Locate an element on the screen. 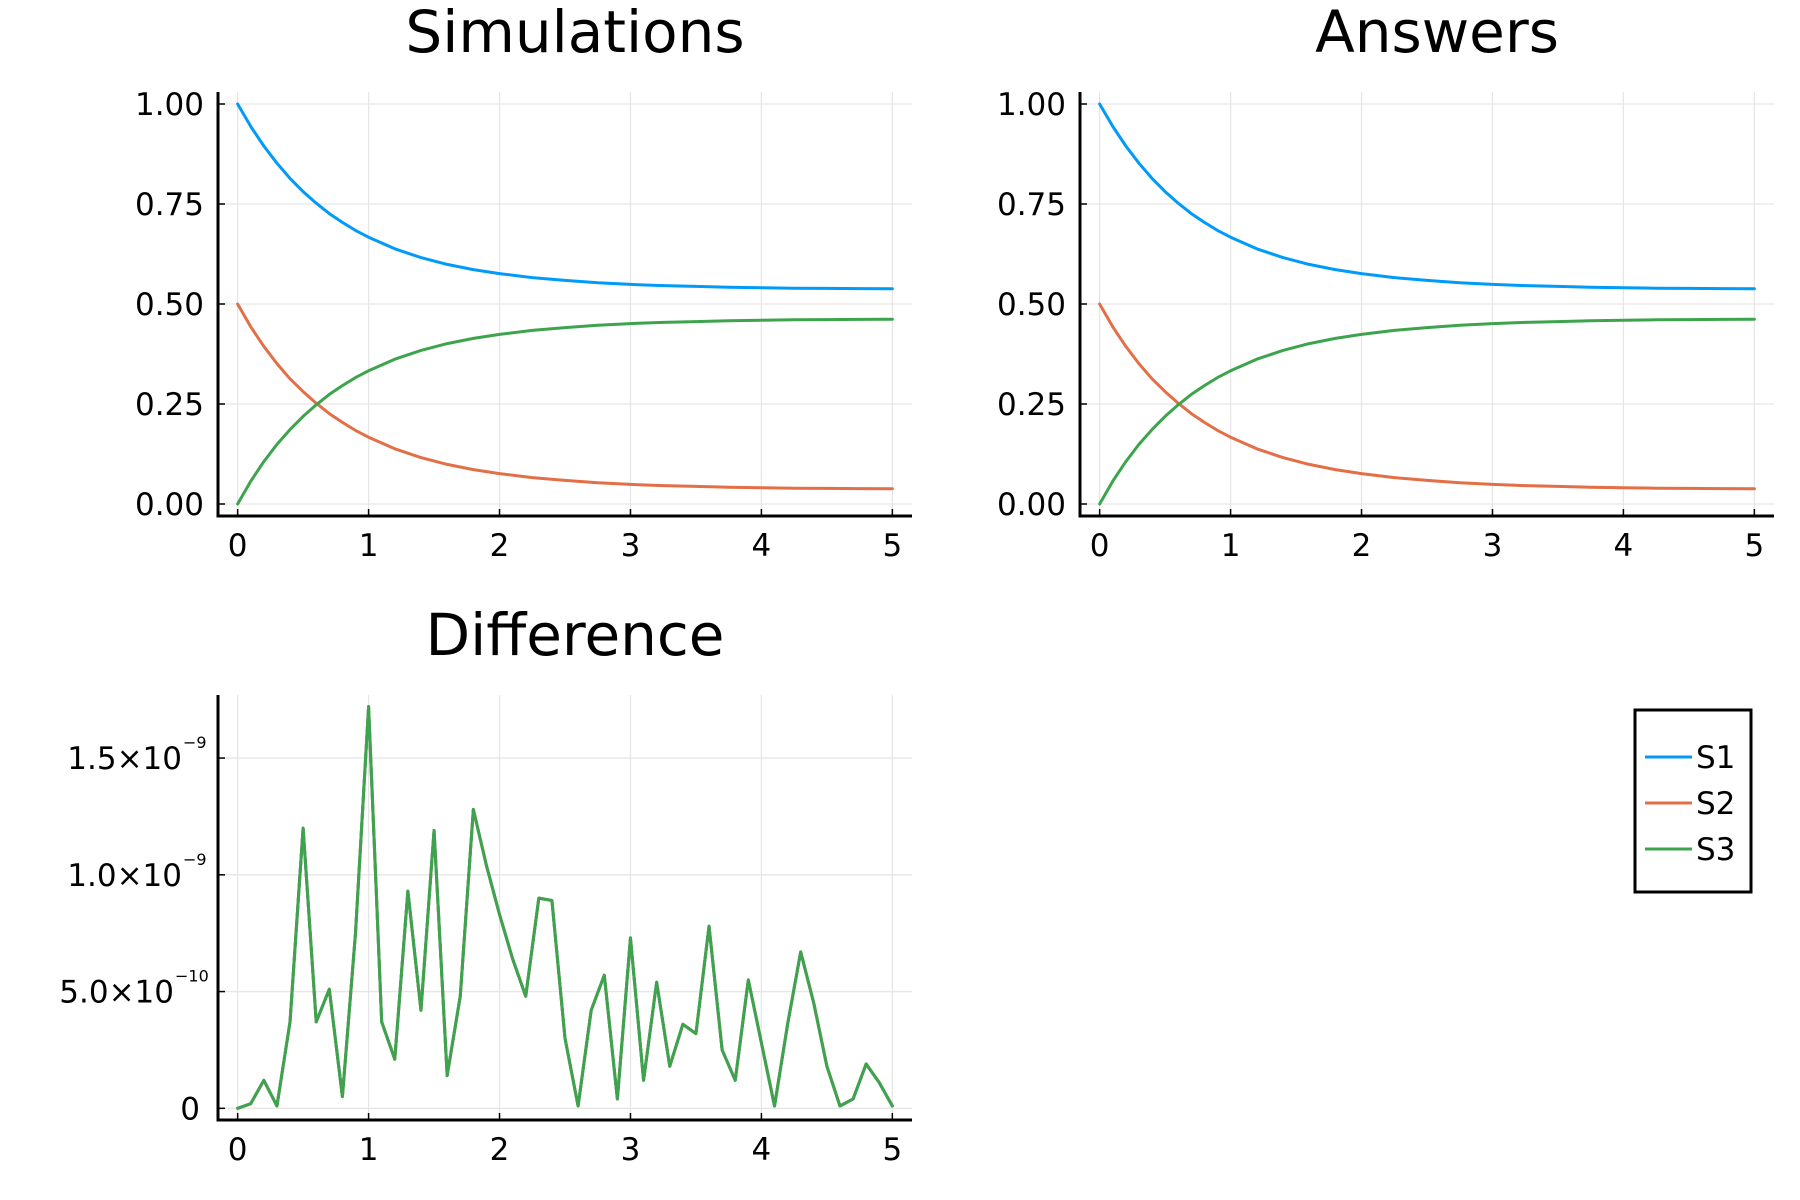 The height and width of the screenshot is (1200, 1800). legend-label-s2: S2 is located at coordinates (1715, 804).